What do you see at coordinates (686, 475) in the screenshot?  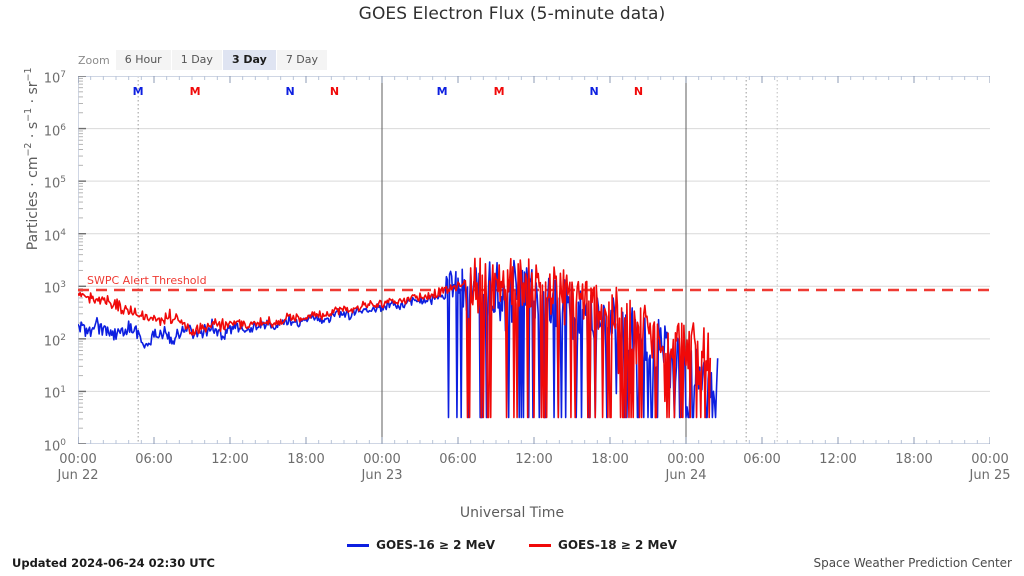 I see `x-tick-date: Jun 24` at bounding box center [686, 475].